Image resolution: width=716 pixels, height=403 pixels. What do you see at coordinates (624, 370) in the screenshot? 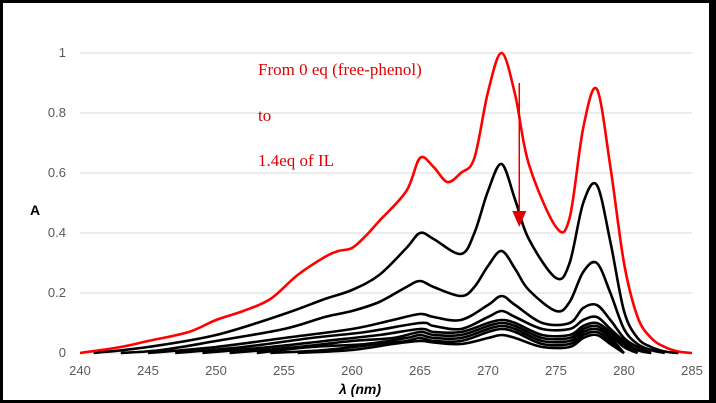
I see `x-tick-label: 280` at bounding box center [624, 370].